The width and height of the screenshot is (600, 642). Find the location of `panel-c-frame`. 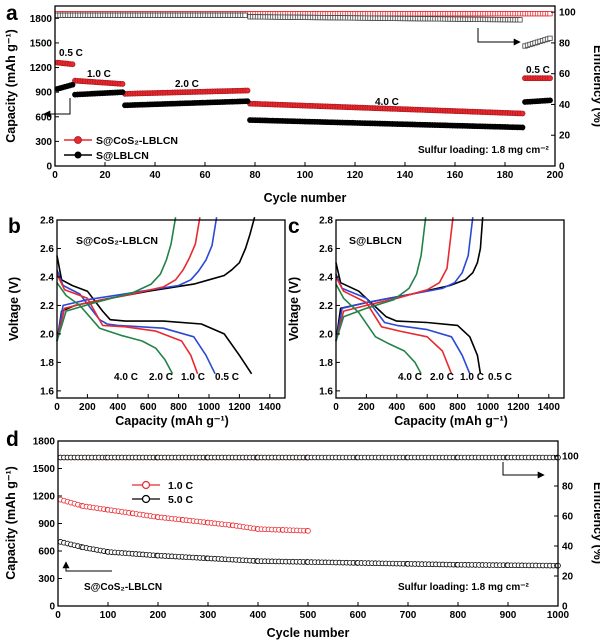

panel-c-frame is located at coordinates (450, 309).